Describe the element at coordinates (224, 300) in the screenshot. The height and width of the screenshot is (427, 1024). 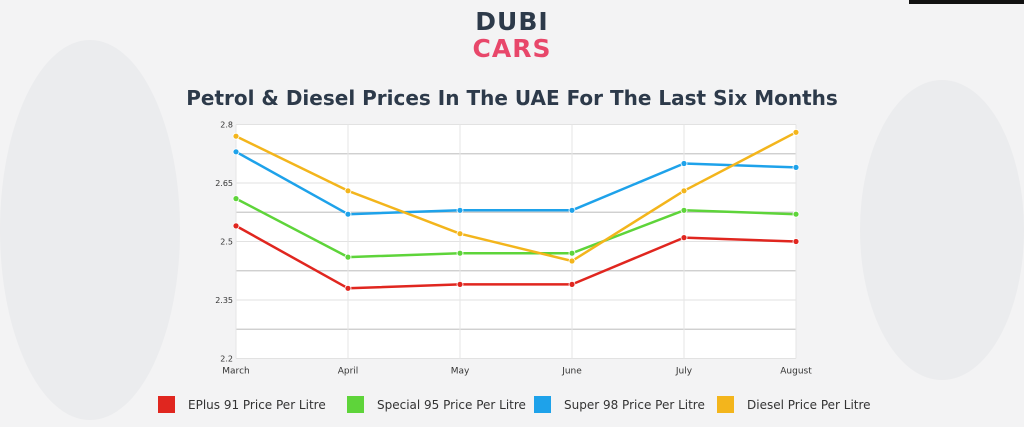
I see `y-tick-label: 2.35` at that location.